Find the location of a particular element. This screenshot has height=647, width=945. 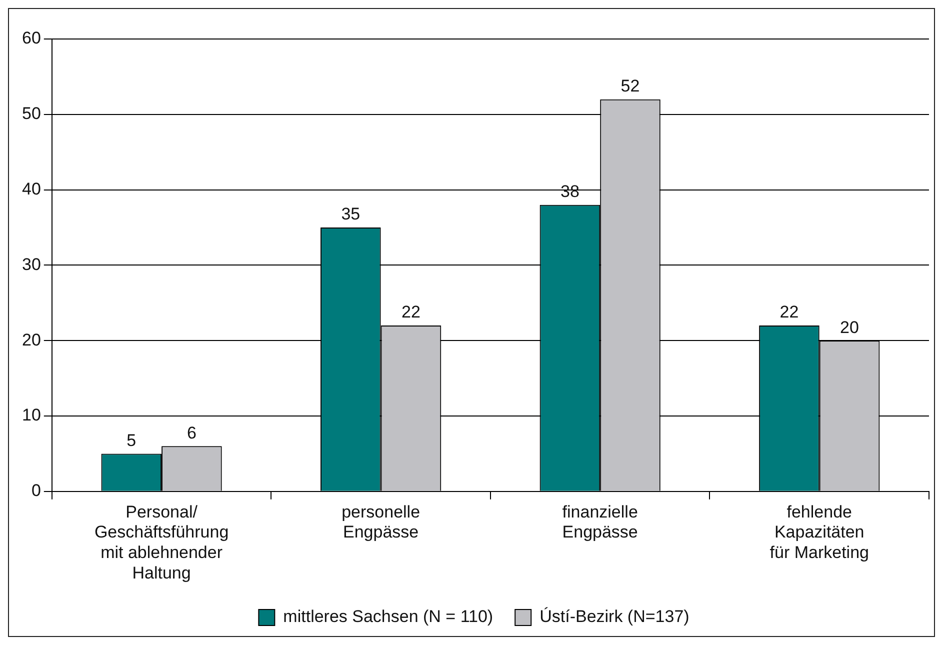

data-label: 35 is located at coordinates (350, 214).